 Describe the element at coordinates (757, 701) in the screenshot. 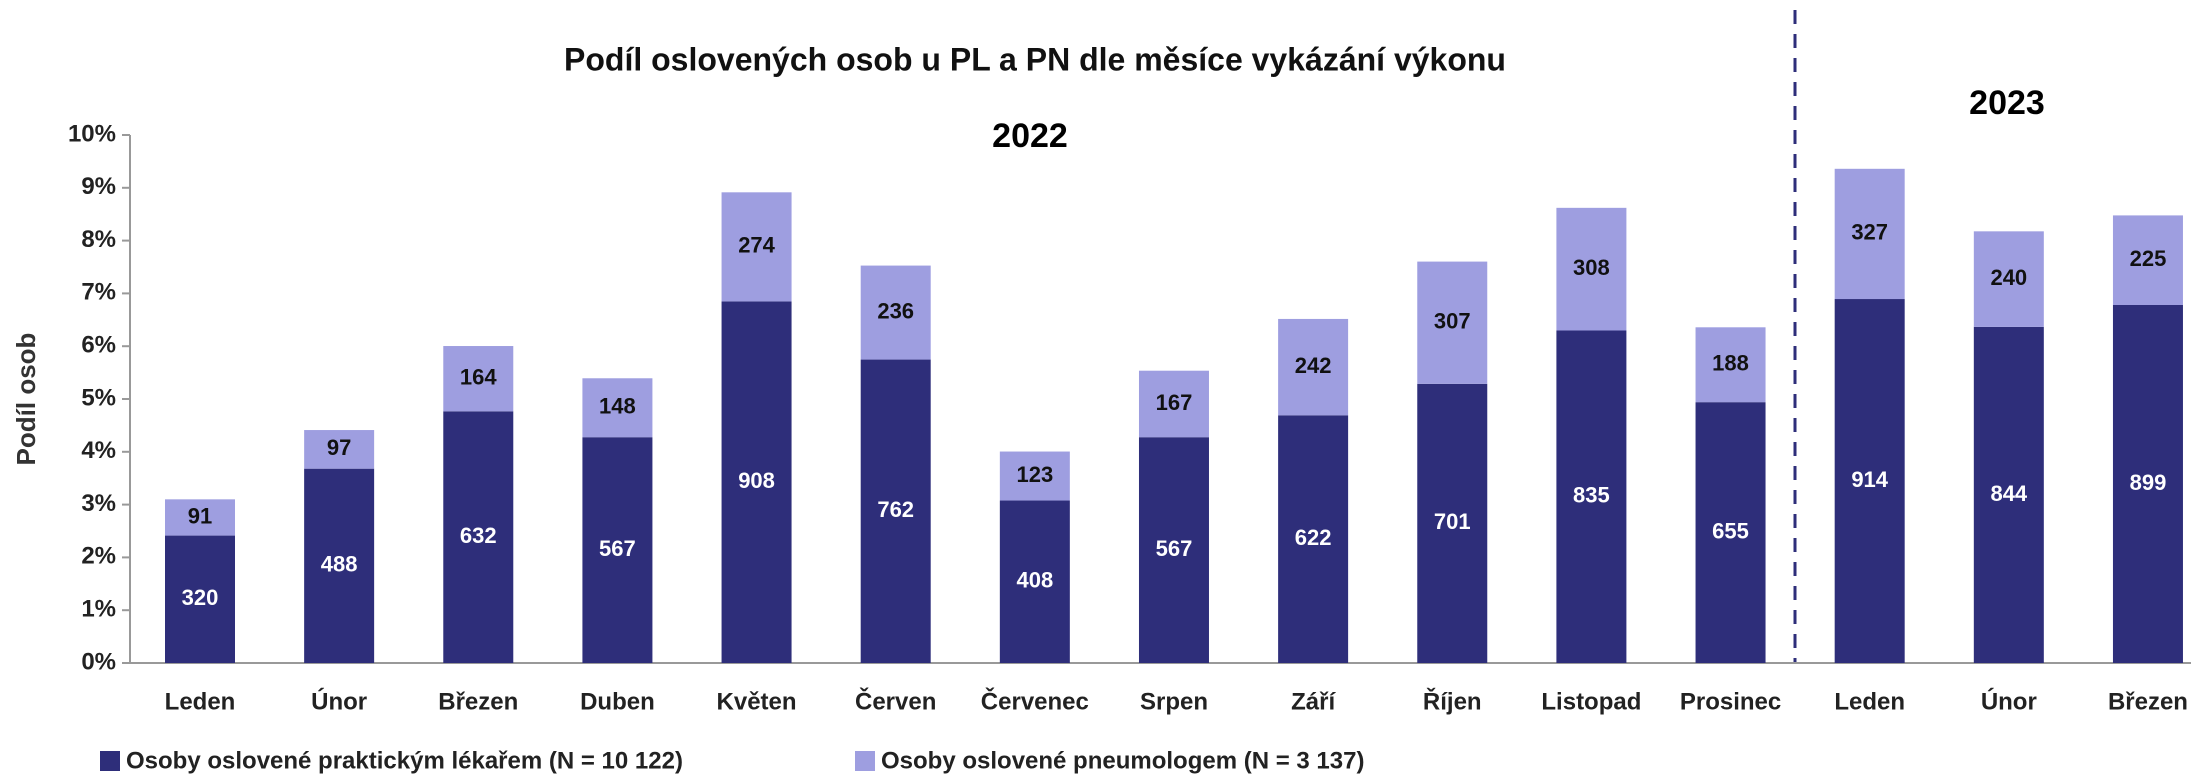

I see `x-tick-label: Květen` at that location.